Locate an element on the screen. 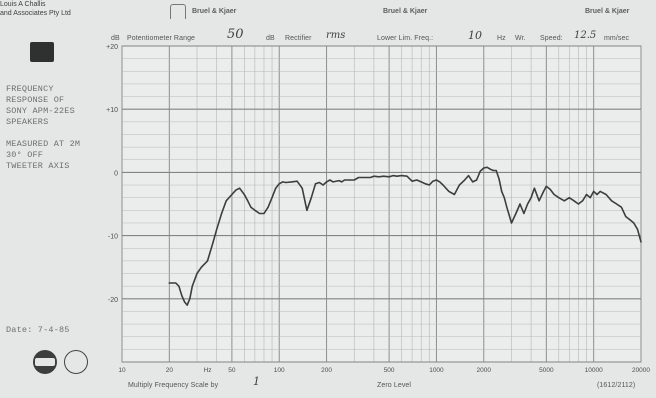 The image size is (656, 398). multiply-label: Multiply Frequency Scale by is located at coordinates (173, 385).